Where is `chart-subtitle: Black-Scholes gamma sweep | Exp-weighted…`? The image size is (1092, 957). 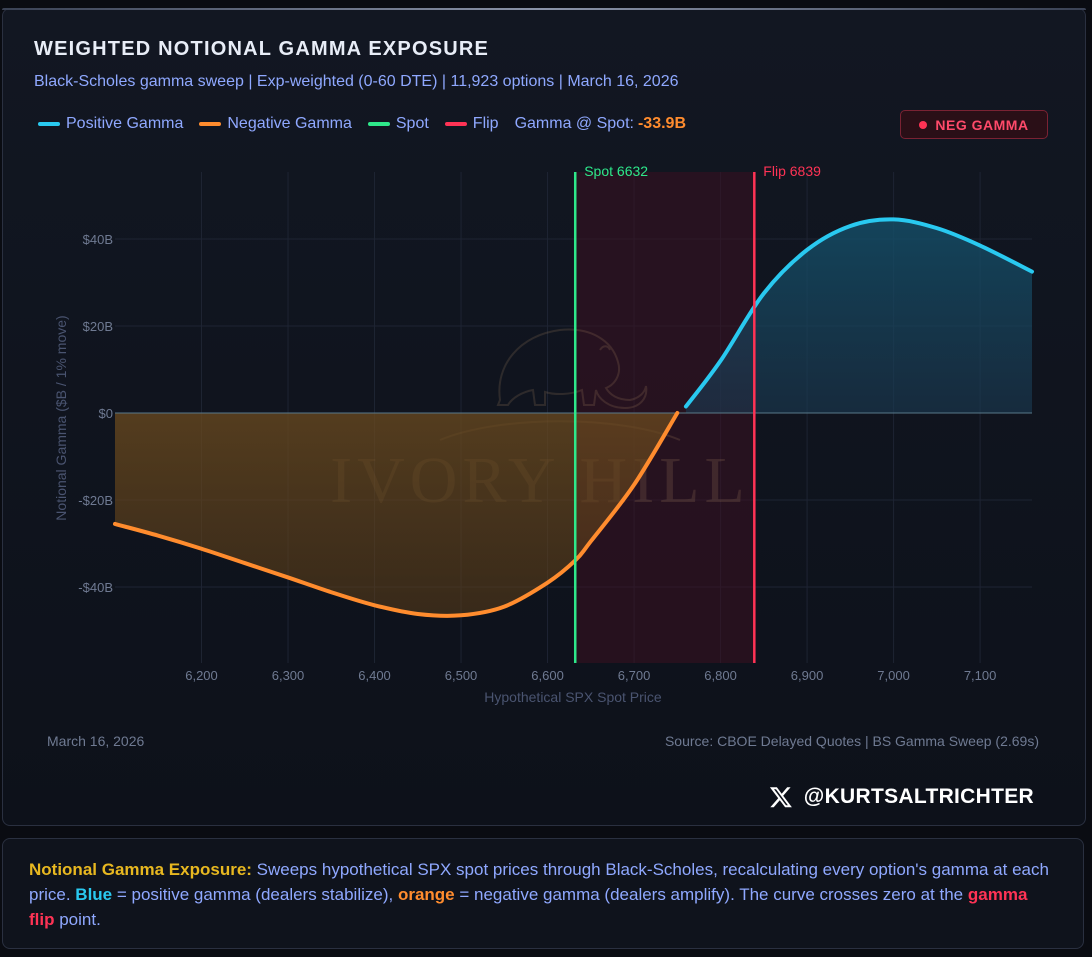 chart-subtitle: Black-Scholes gamma sweep | Exp-weighted… is located at coordinates (356, 81).